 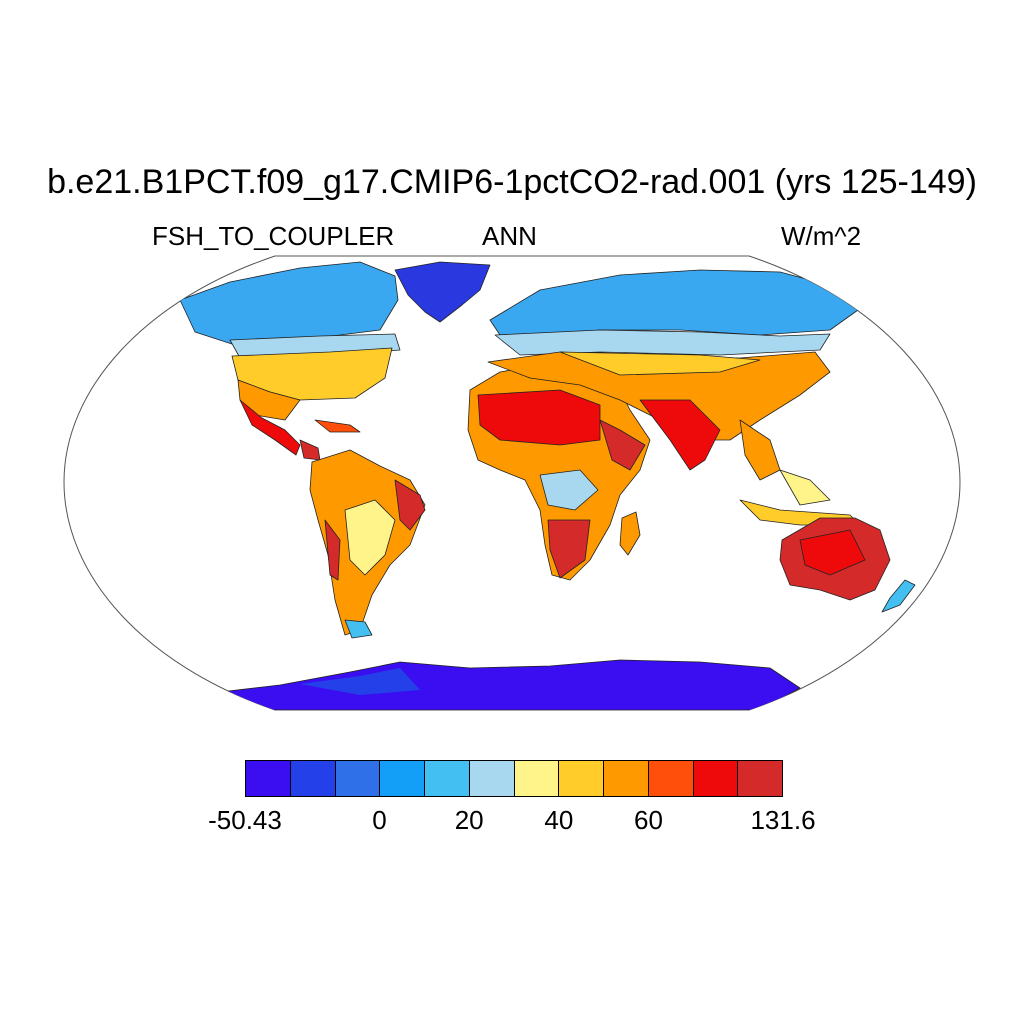 What do you see at coordinates (510, 684) in the screenshot?
I see `antarctica-region` at bounding box center [510, 684].